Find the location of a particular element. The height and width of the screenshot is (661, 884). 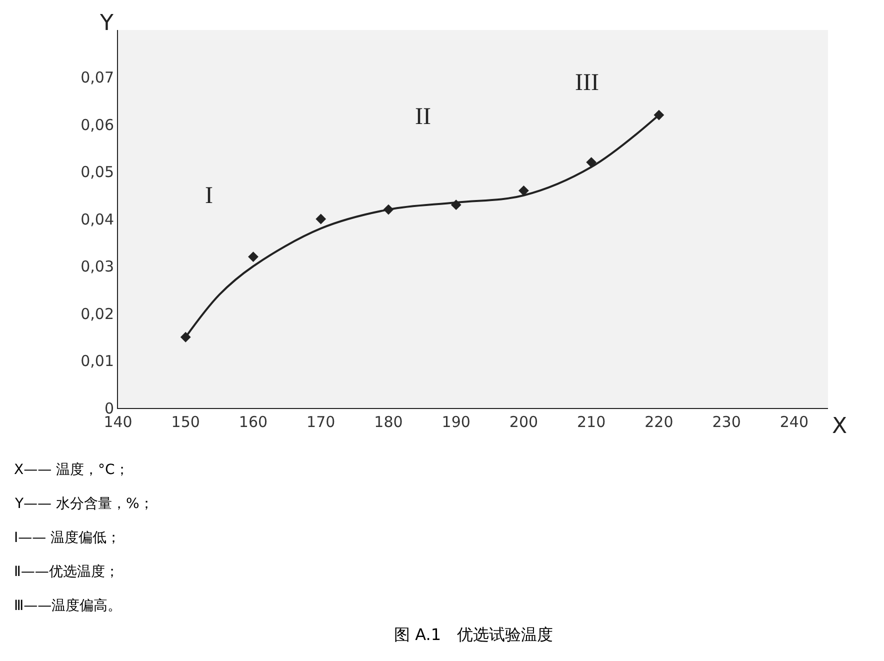

x-tick-label: 210 is located at coordinates (591, 422).